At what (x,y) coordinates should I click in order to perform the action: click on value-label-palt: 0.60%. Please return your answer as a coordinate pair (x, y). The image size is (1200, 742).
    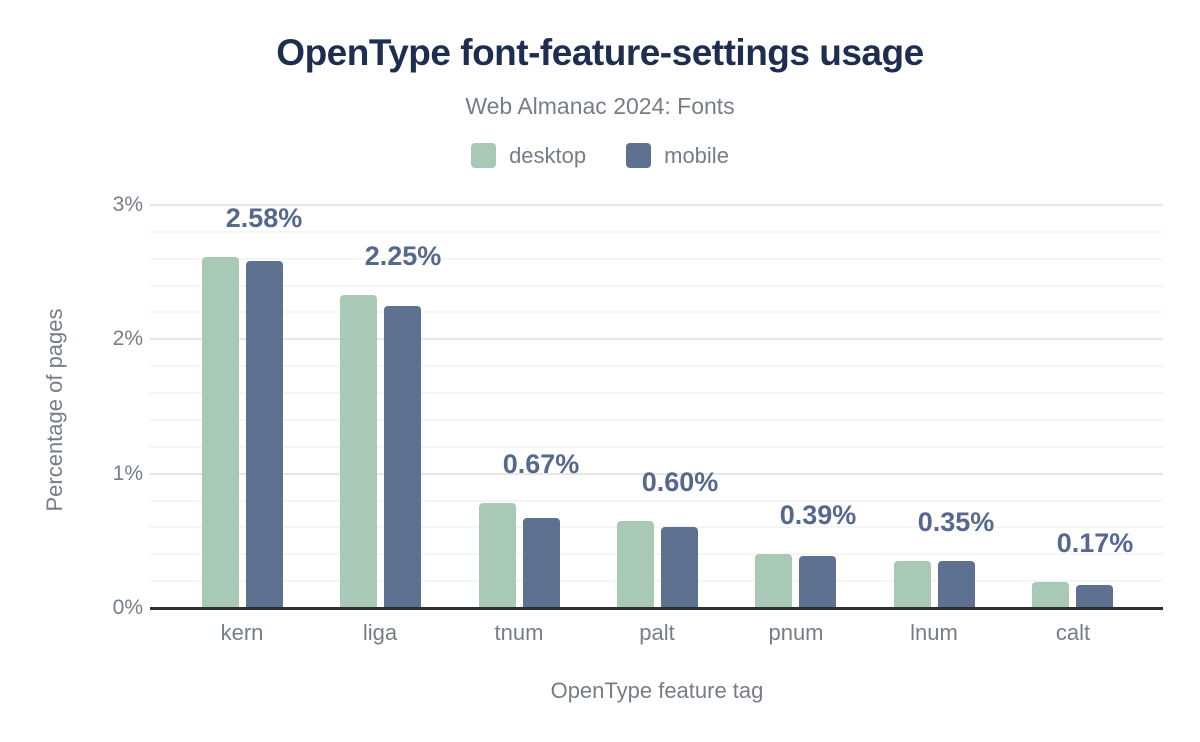
    Looking at the image, I should click on (680, 482).